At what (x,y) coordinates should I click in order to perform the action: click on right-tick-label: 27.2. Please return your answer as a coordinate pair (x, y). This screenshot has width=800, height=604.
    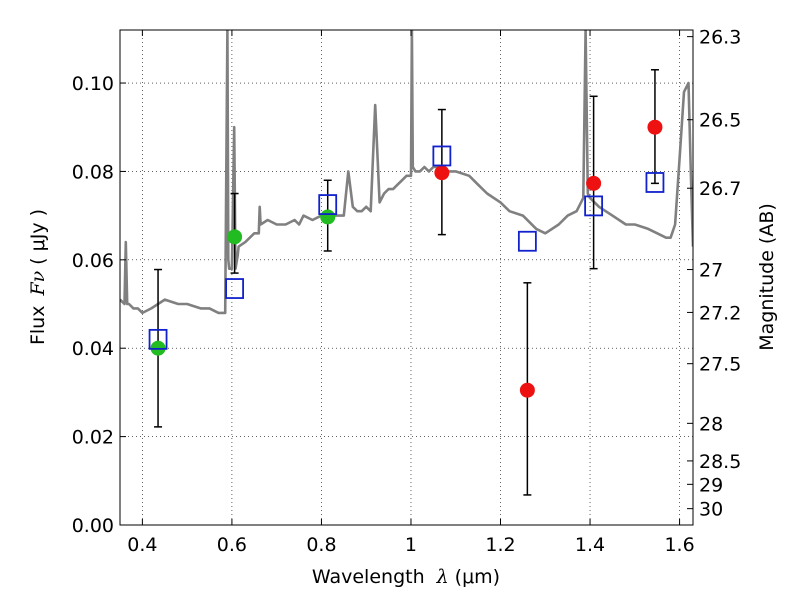
    Looking at the image, I should click on (720, 313).